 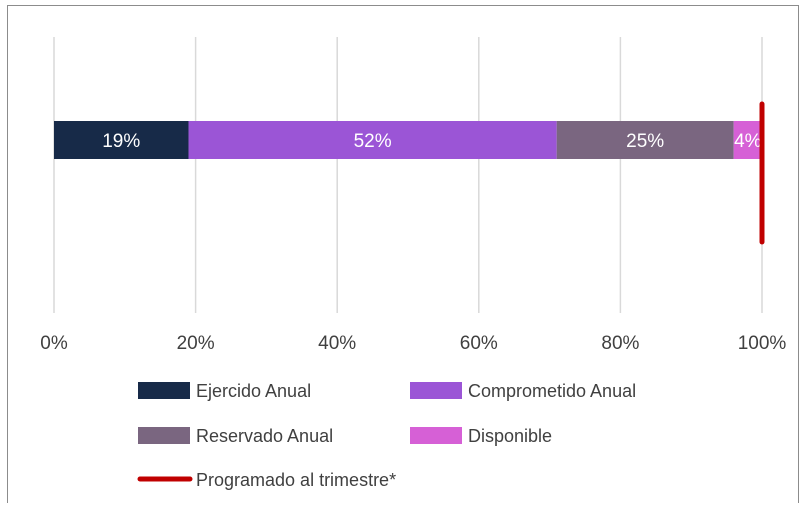 What do you see at coordinates (413, 343) in the screenshot?
I see `x-axis-ticks: 0% 20% 40% 60% 80% 100%` at bounding box center [413, 343].